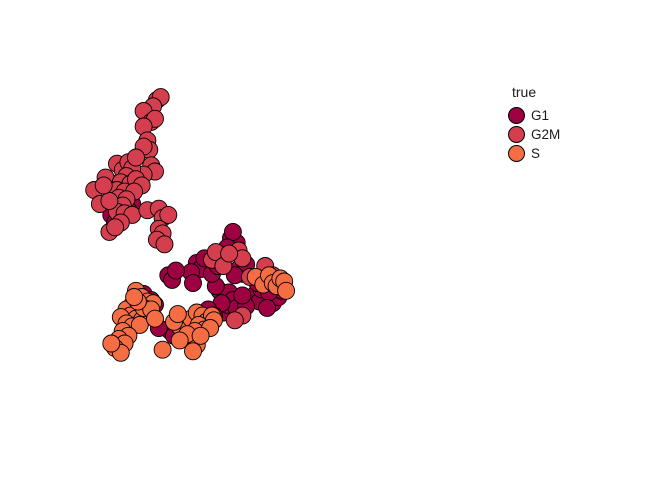 This screenshot has width=672, height=480. Describe the element at coordinates (516, 134) in the screenshot. I see `legend-swatch-g2m` at that location.